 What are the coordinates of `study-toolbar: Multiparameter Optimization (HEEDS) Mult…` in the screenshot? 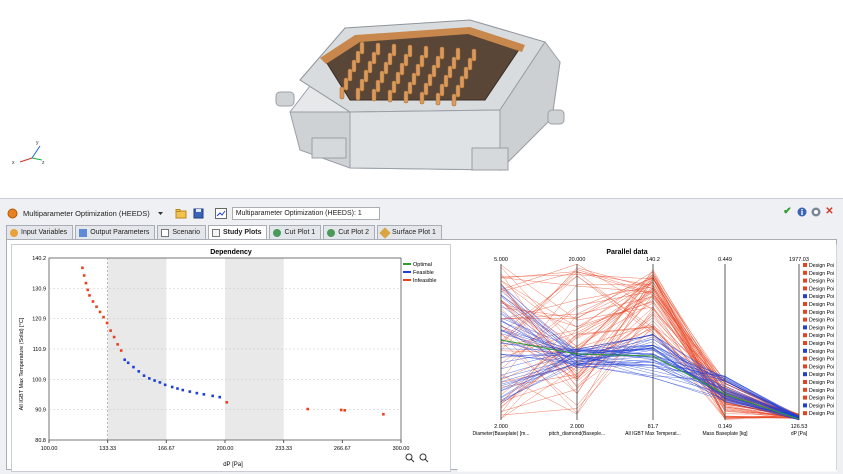 It's located at (421, 213).